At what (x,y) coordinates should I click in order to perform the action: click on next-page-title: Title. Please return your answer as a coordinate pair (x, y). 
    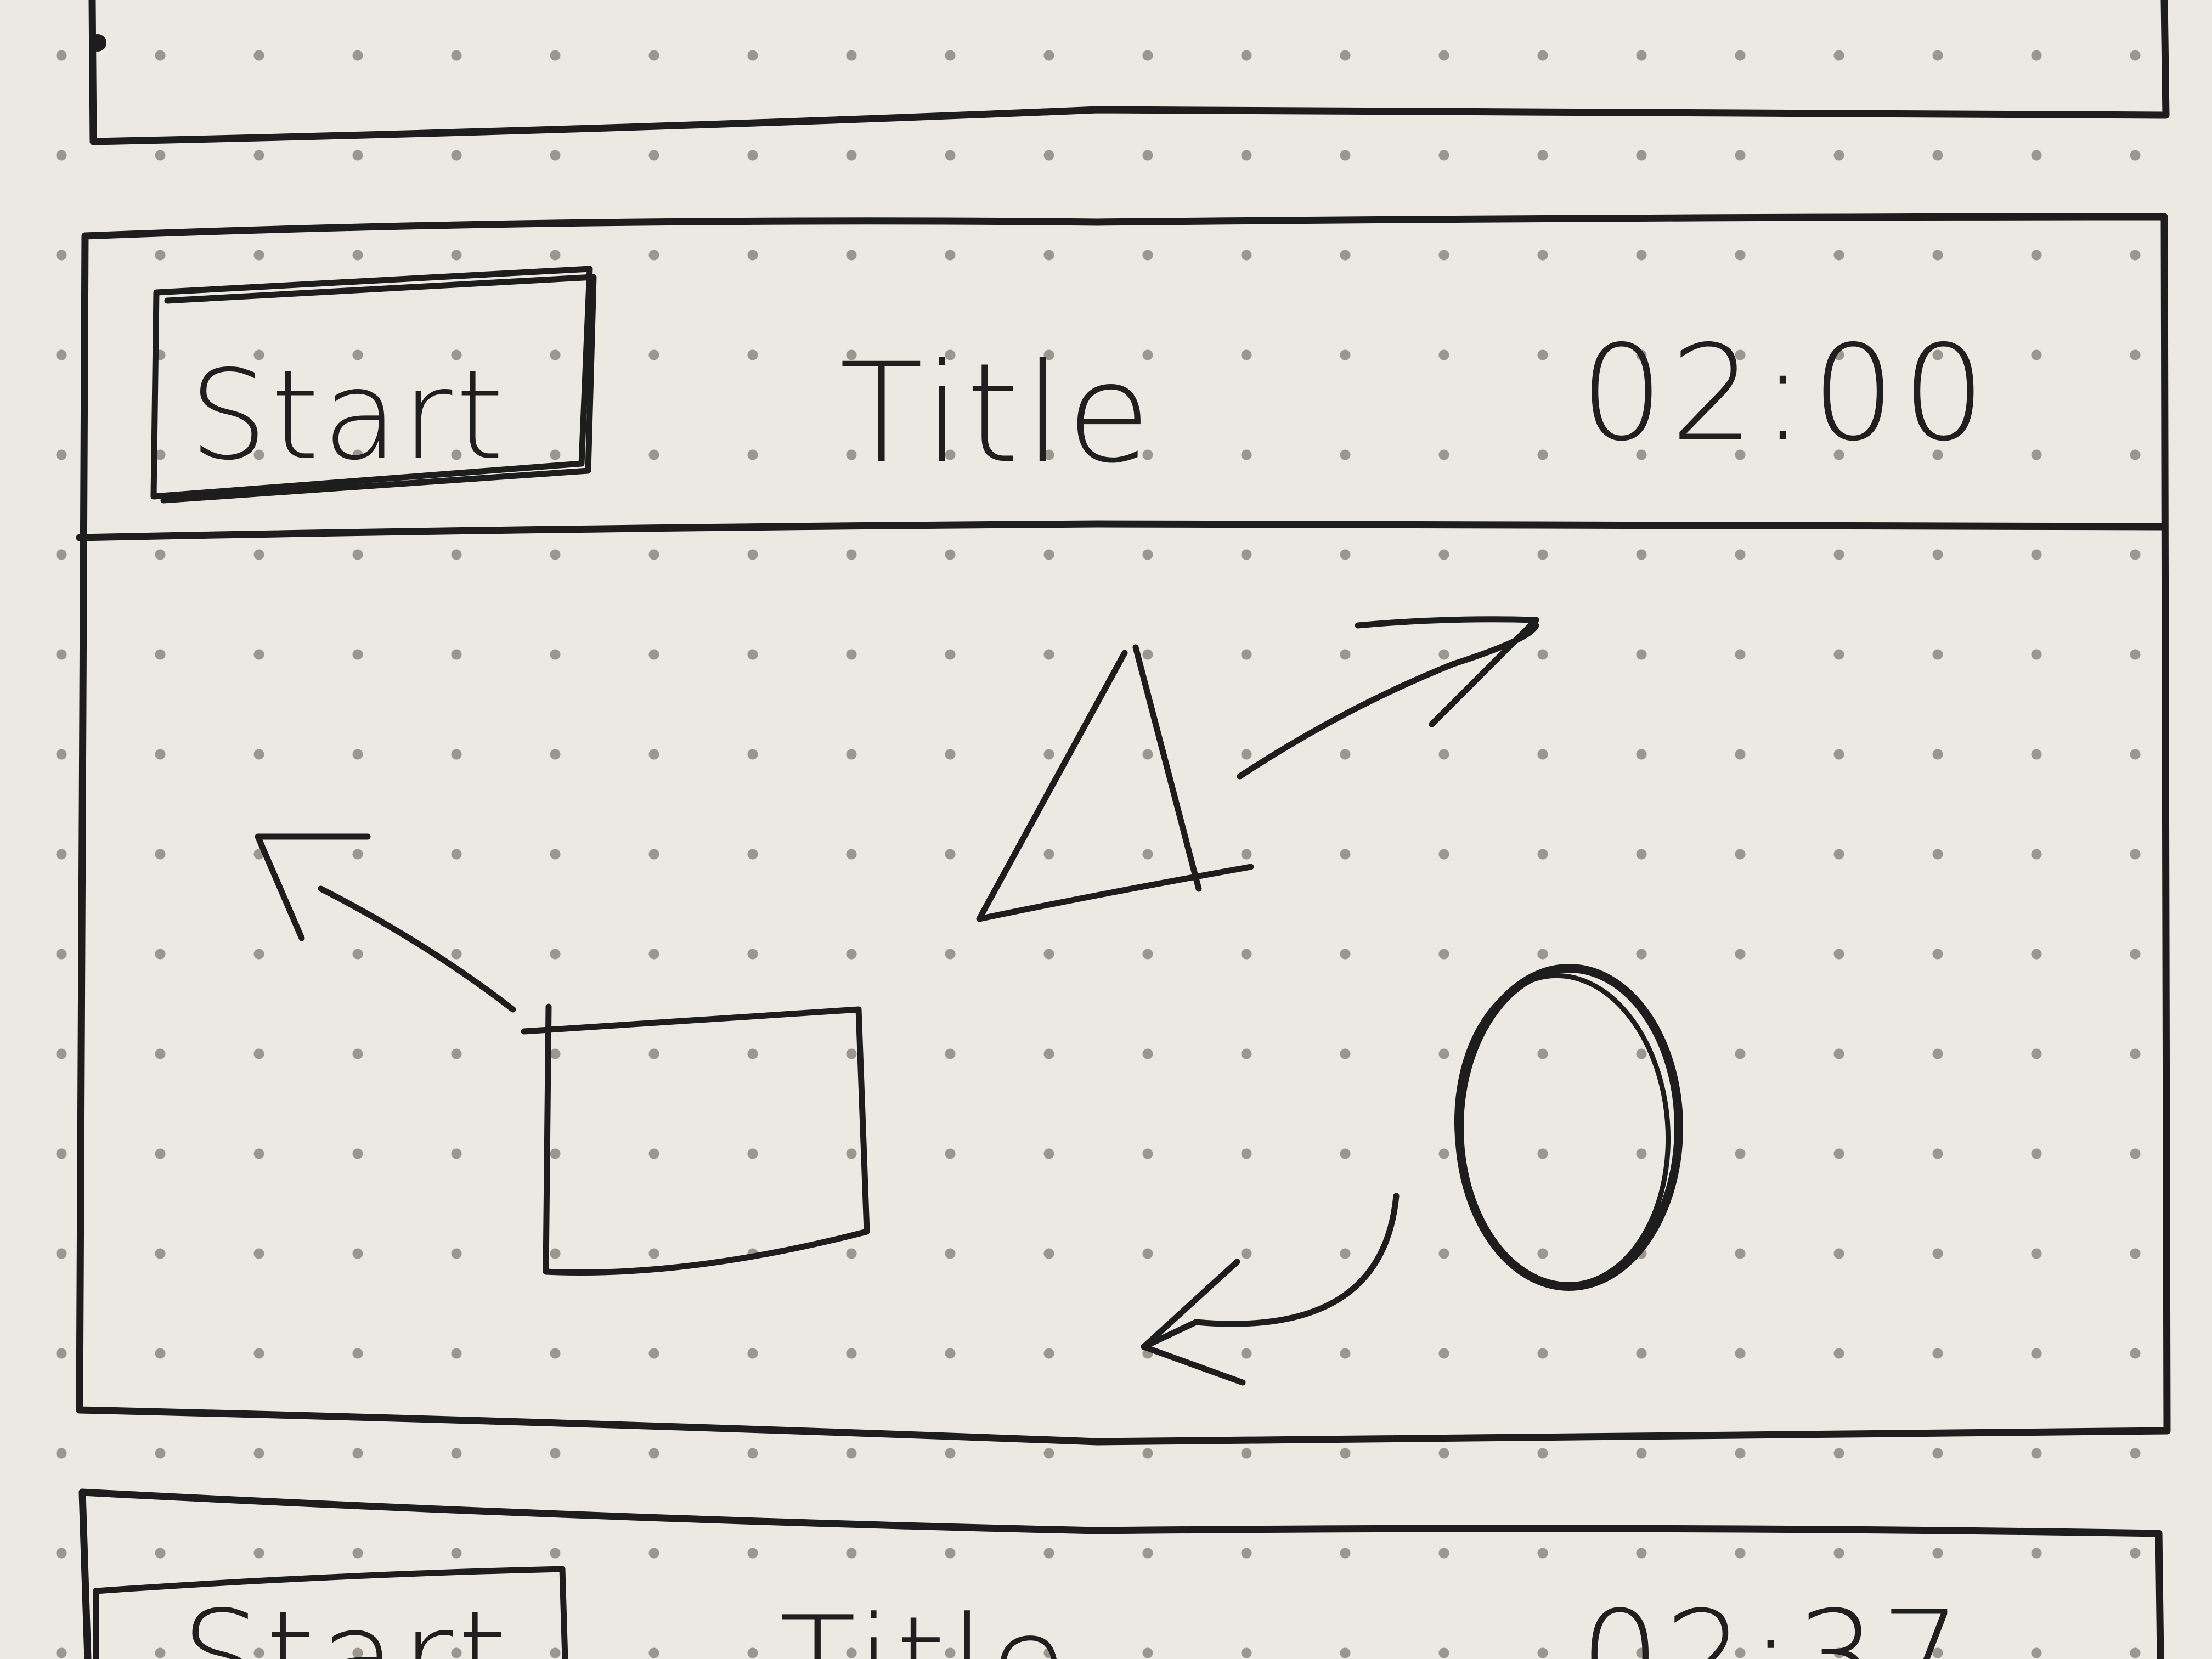
    Looking at the image, I should click on (925, 1624).